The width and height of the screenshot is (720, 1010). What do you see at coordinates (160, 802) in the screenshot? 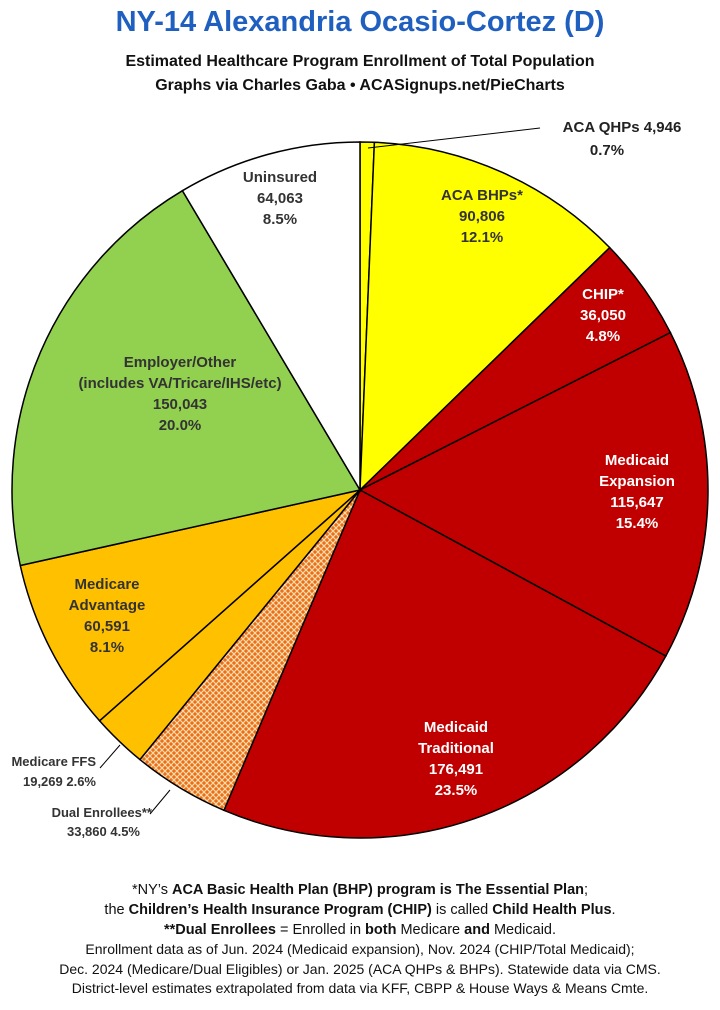
I see `dual-leader-line` at bounding box center [160, 802].